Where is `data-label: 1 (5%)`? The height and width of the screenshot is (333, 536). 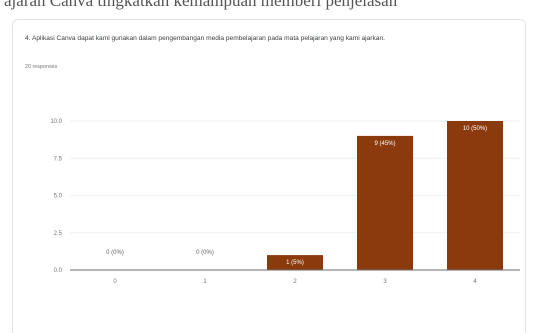 data-label: 1 (5%) is located at coordinates (295, 263).